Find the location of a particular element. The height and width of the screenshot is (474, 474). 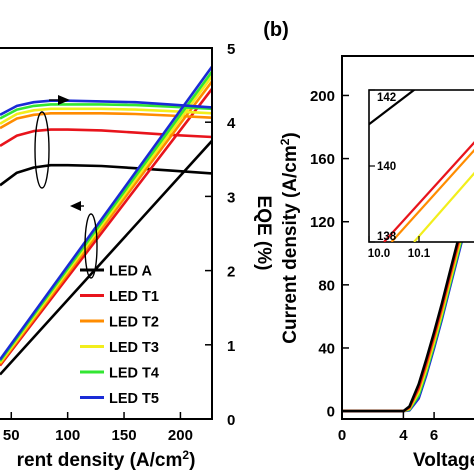

eqe-axis-arrow is located at coordinates (52, 142).